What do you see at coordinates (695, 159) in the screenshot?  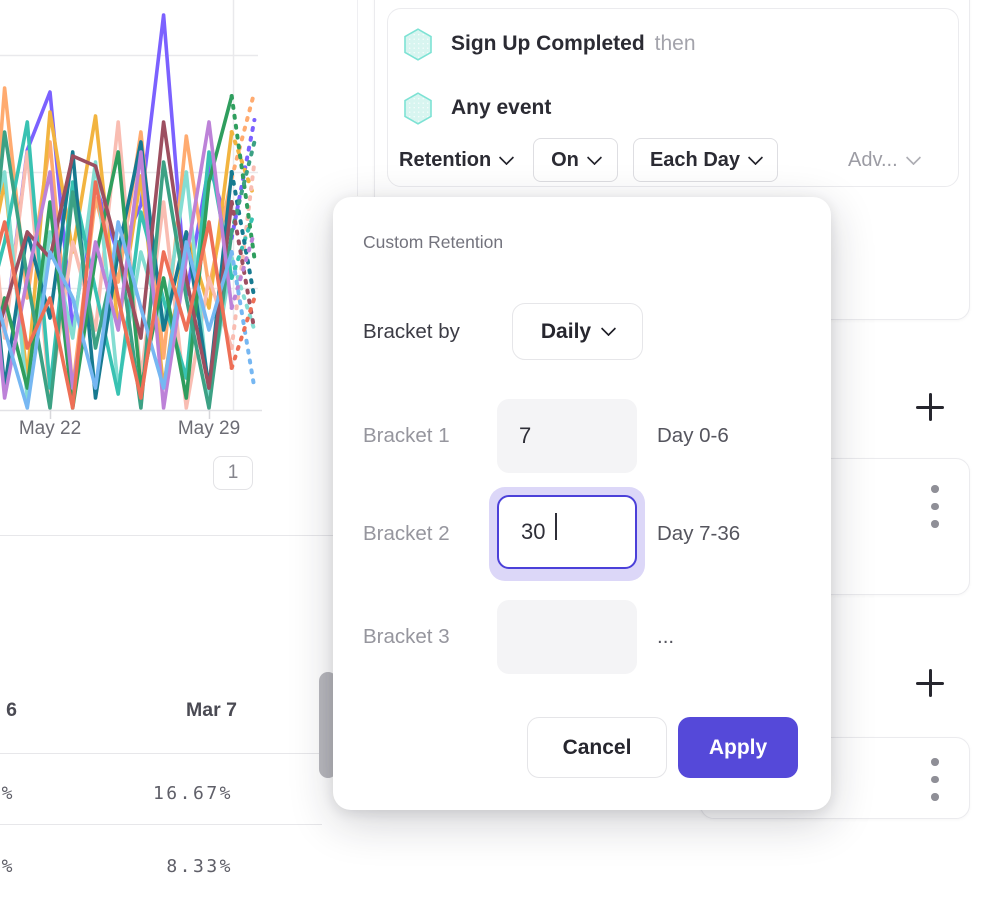 I see `each-day-label: Each Day` at bounding box center [695, 159].